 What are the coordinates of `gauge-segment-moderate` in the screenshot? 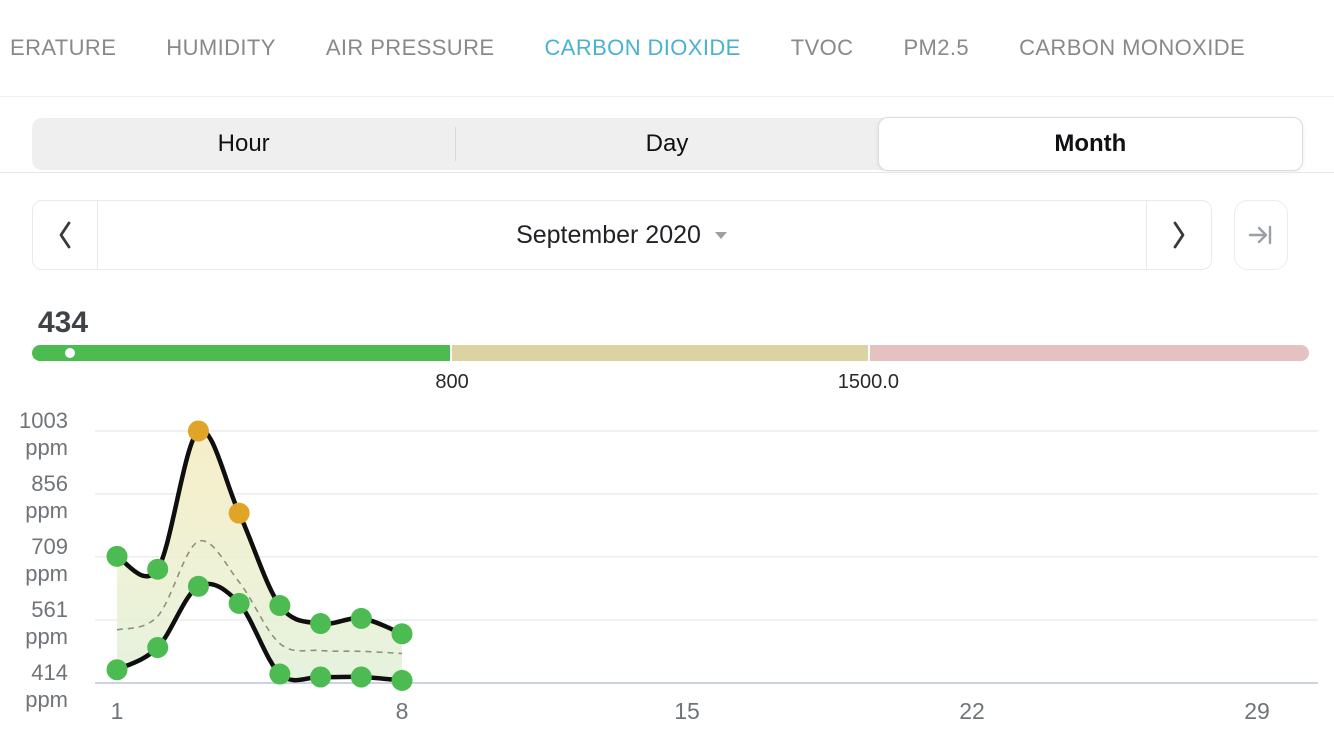 It's located at (659, 353).